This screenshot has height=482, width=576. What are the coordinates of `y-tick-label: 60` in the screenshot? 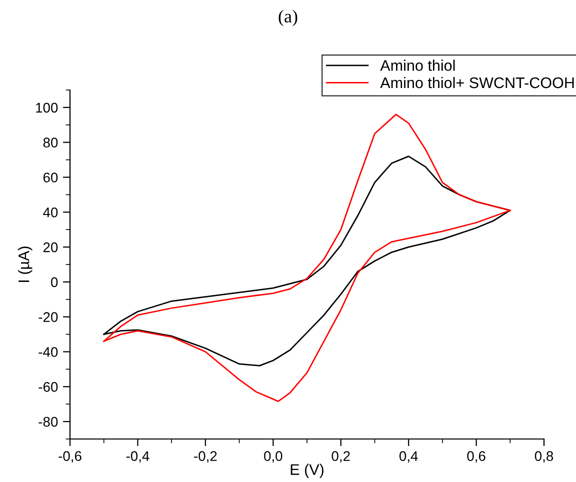 It's located at (50, 177).